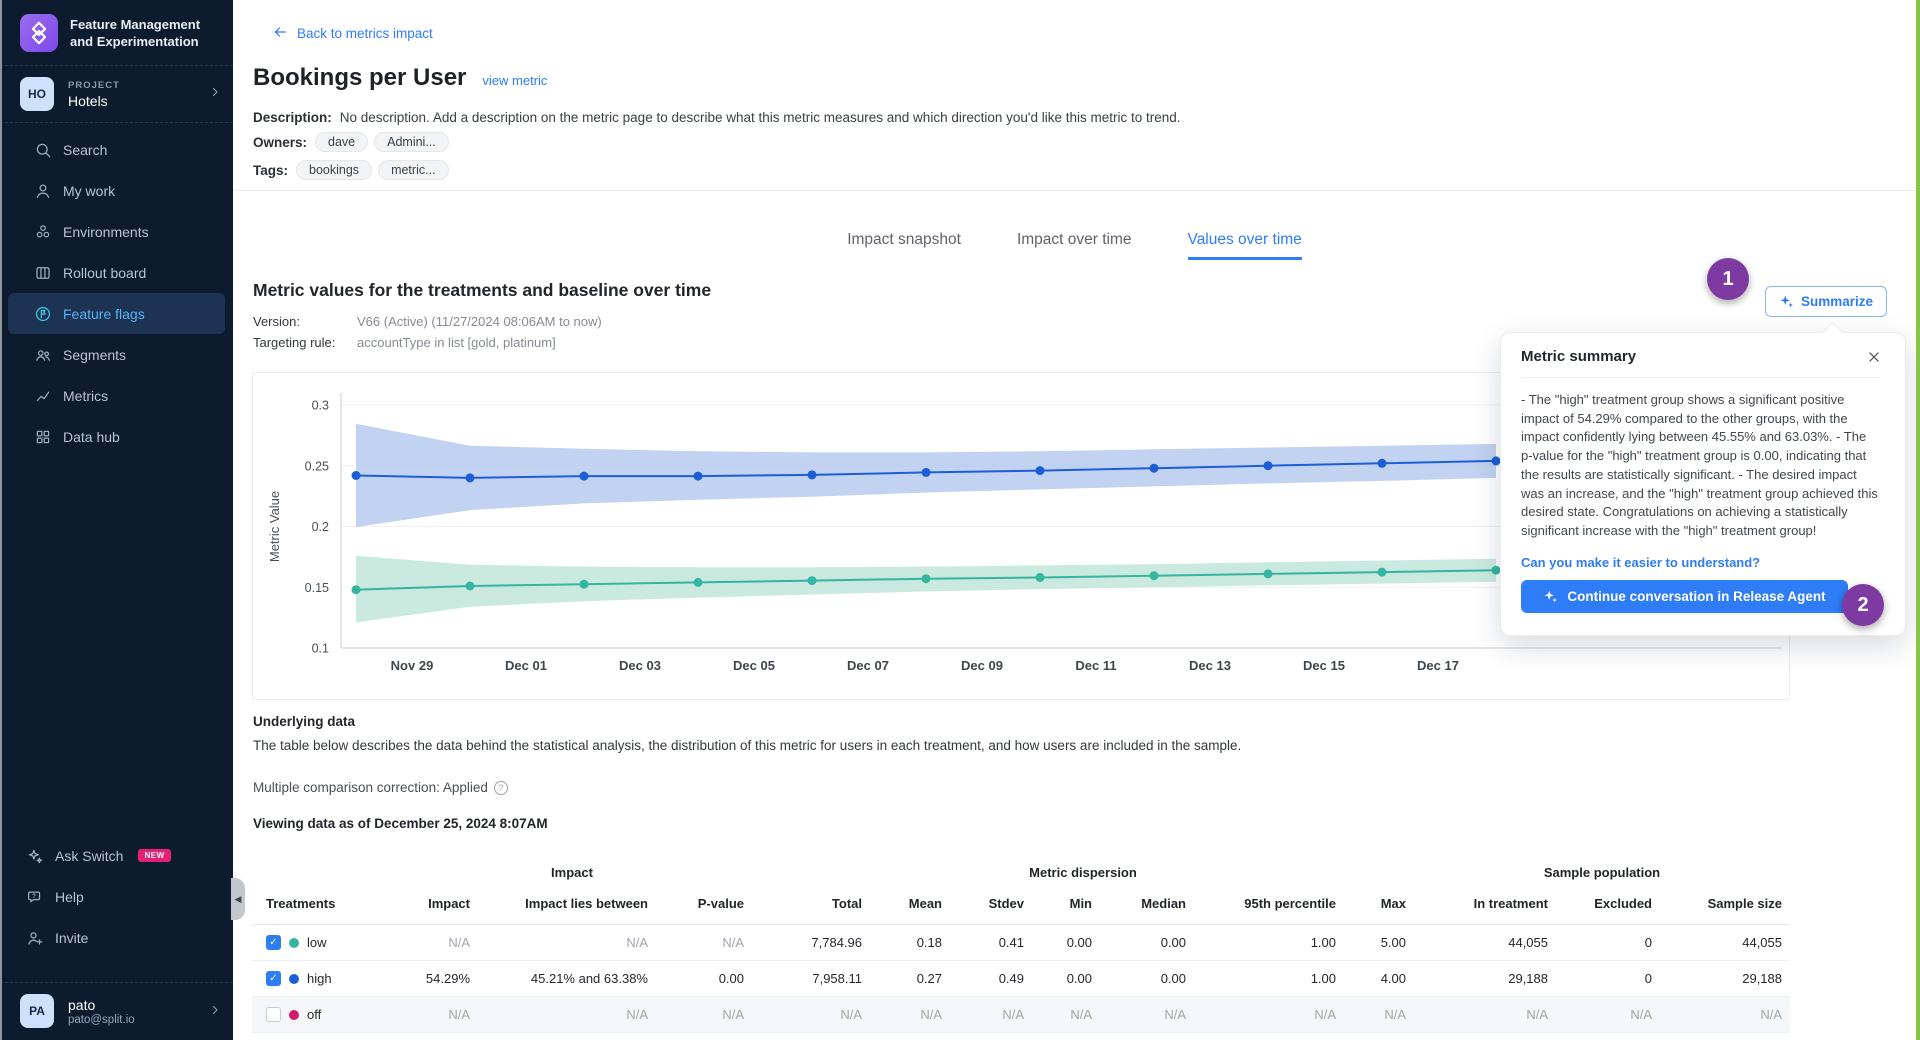 Image resolution: width=1920 pixels, height=1040 pixels. I want to click on sidebar-item-label: Feature flags, so click(104, 313).